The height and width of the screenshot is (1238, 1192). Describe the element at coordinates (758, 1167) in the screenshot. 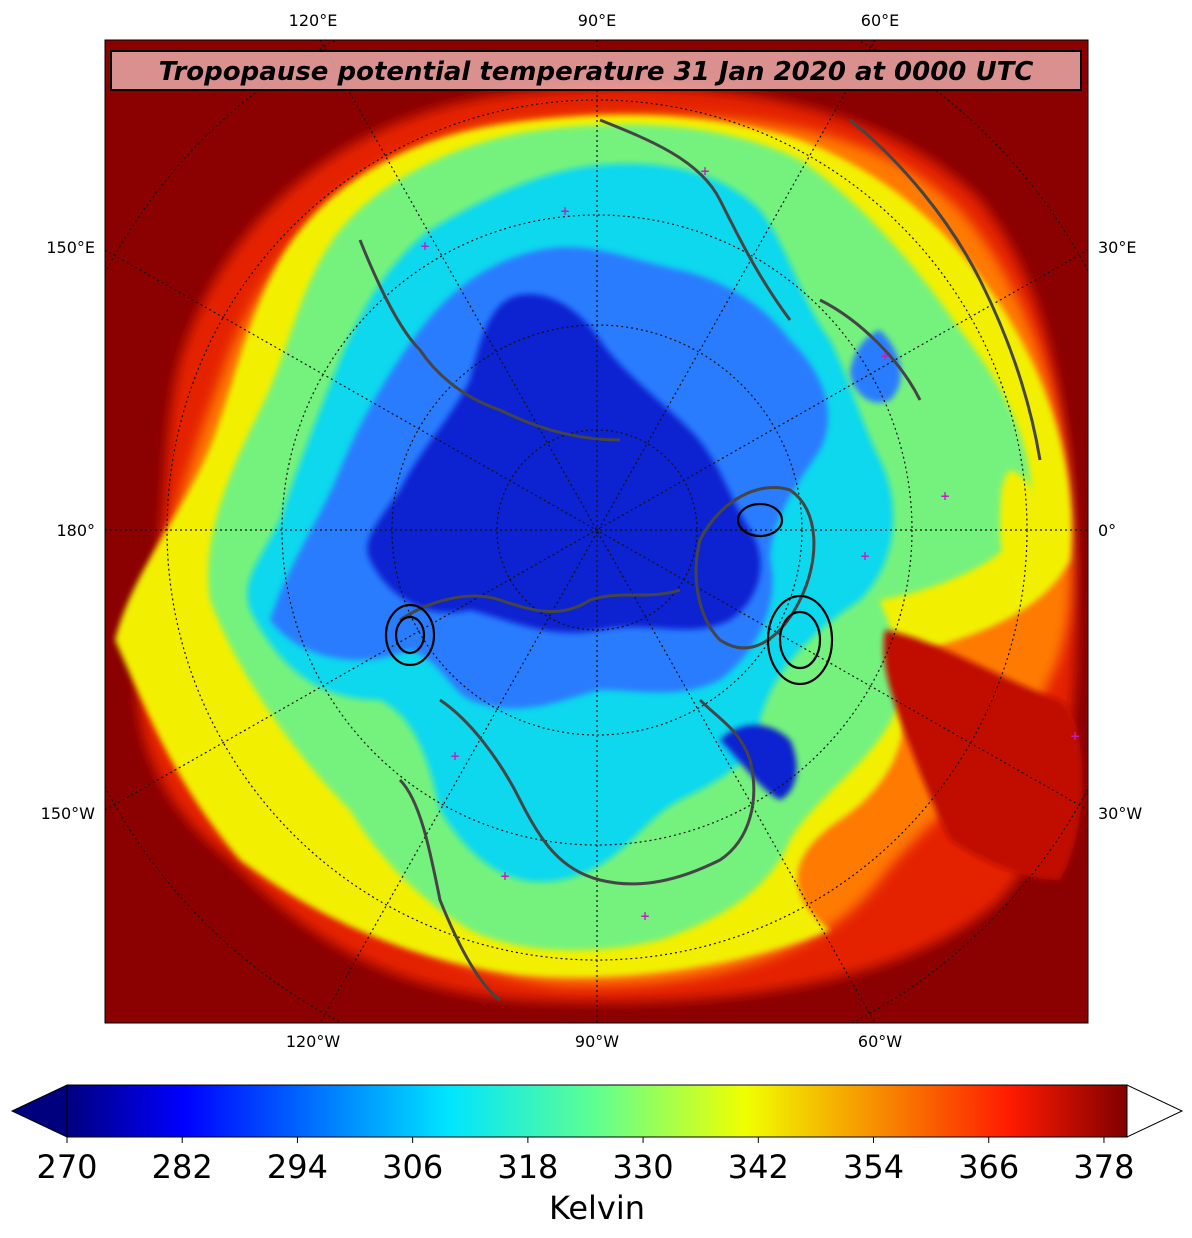

I see `colorbar-tick-label: 342` at that location.